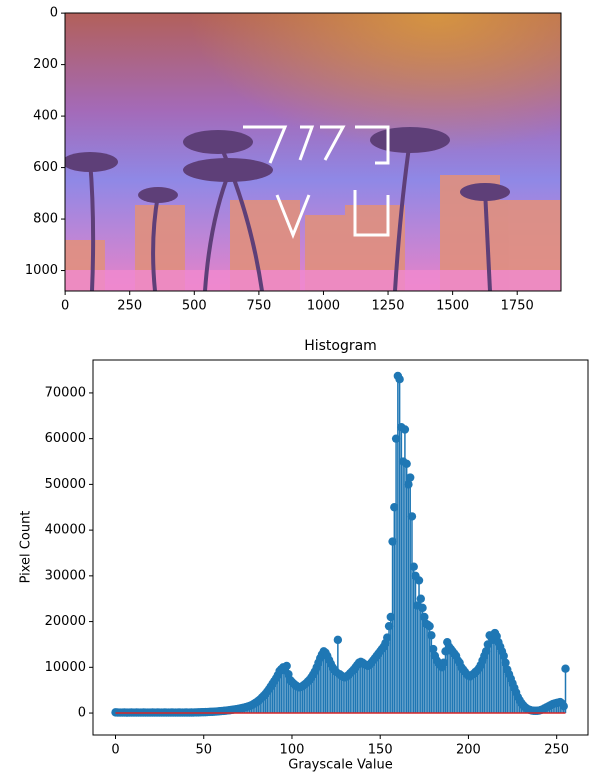  I want to click on y-tick-label: 60000, so click(65, 438).